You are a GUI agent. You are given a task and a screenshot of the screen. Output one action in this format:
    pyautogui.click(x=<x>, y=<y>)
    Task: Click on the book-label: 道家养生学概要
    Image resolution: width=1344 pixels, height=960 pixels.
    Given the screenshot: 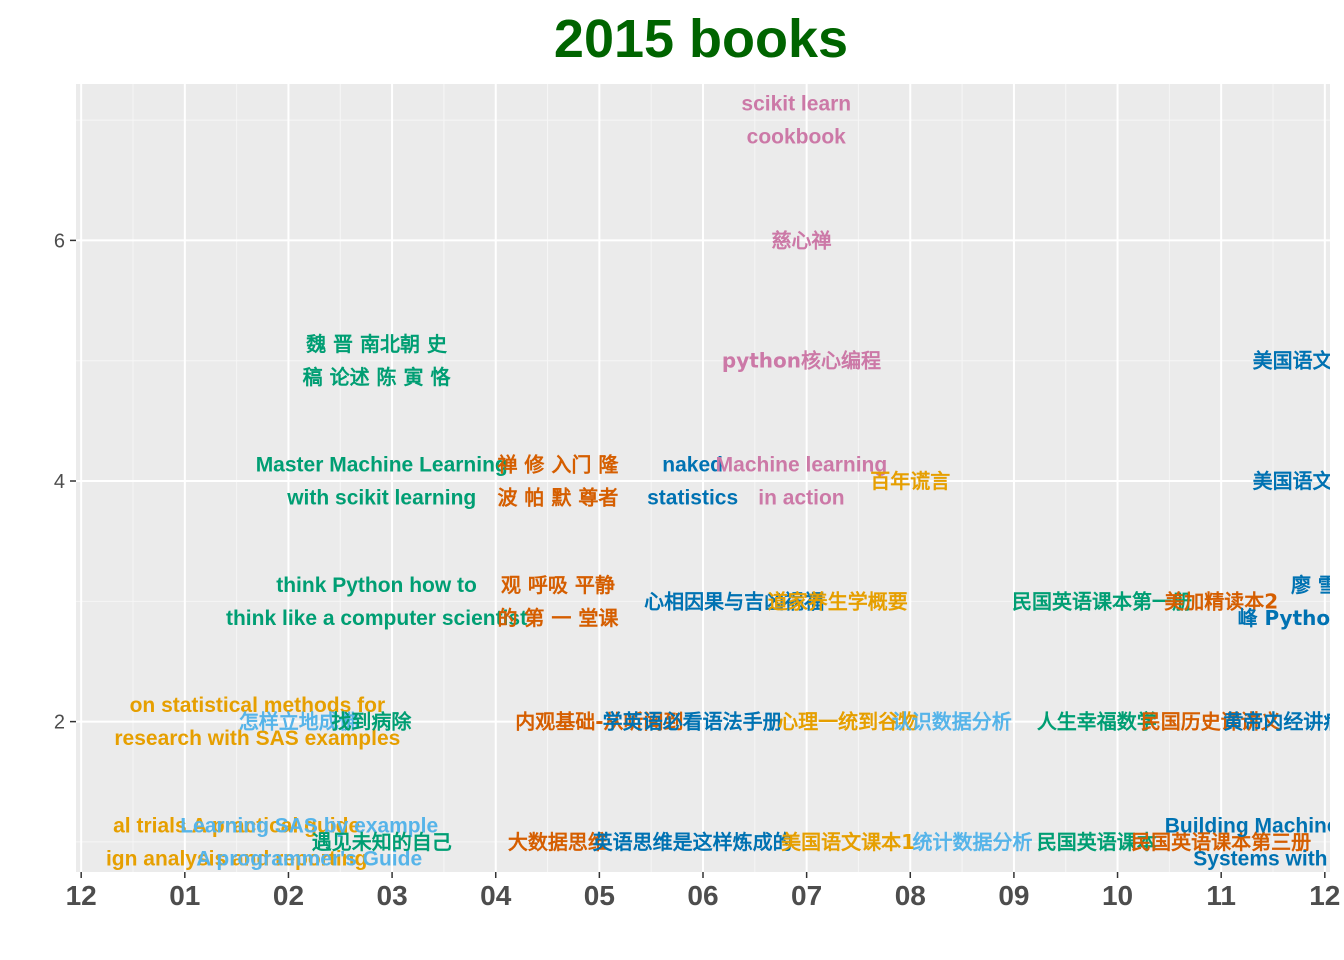 What is the action you would take?
    pyautogui.click(x=838, y=601)
    